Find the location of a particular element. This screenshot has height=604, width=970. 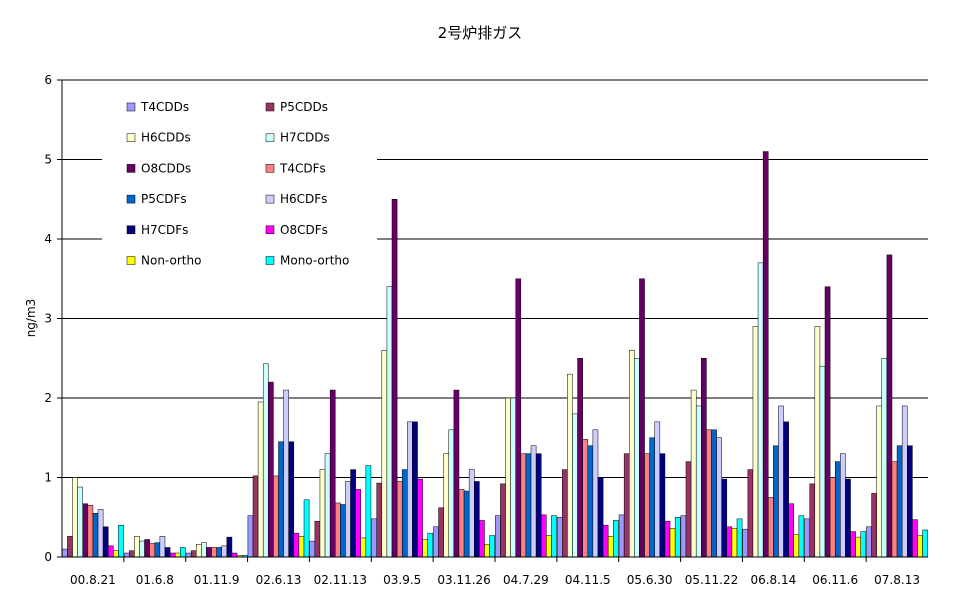

y-tick-label: 4 is located at coordinates (48, 239).